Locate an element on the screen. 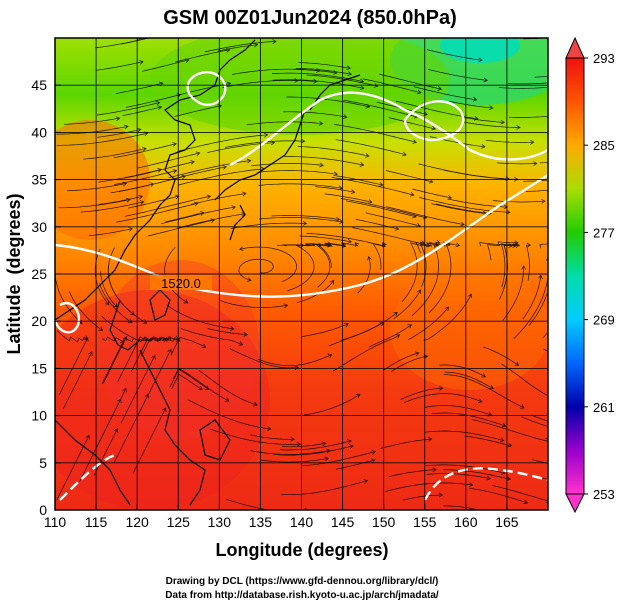  cool-region-northeast-core is located at coordinates (480, 50).